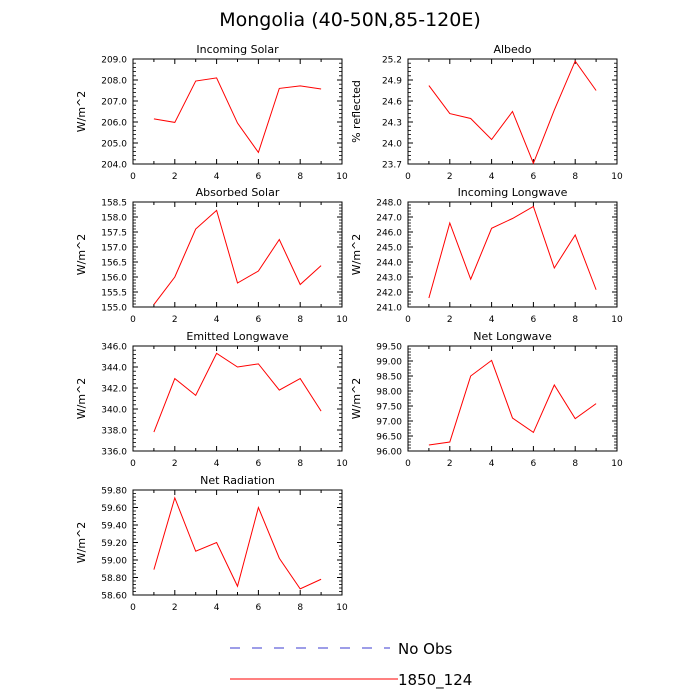 Image resolution: width=700 pixels, height=700 pixels. I want to click on y-tick-label: 157.5, so click(114, 234).